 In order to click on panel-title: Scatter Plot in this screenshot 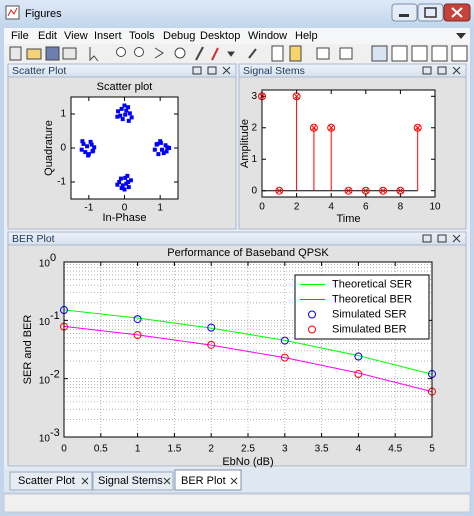, I will do `click(39, 71)`.